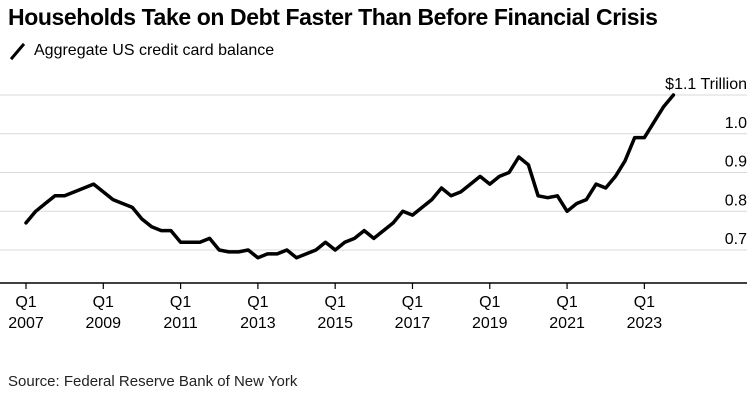 This screenshot has width=754, height=402. What do you see at coordinates (645, 323) in the screenshot?
I see `x-tick-year-label: 2023` at bounding box center [645, 323].